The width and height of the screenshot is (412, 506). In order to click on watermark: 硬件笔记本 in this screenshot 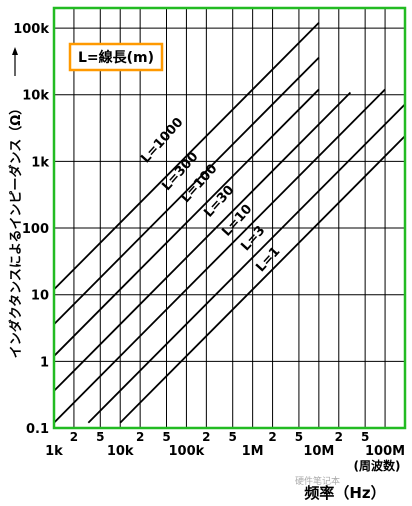, I will do `click(317, 481)`.